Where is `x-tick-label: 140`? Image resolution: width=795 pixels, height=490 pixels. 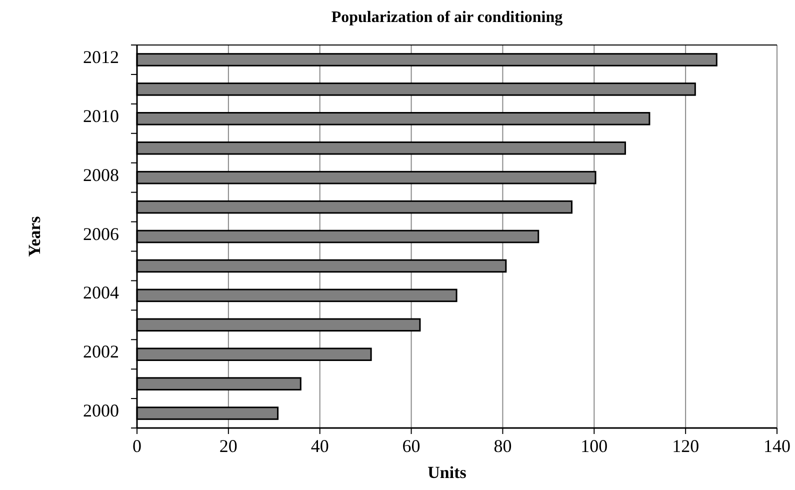 x-tick-label: 140 is located at coordinates (777, 446).